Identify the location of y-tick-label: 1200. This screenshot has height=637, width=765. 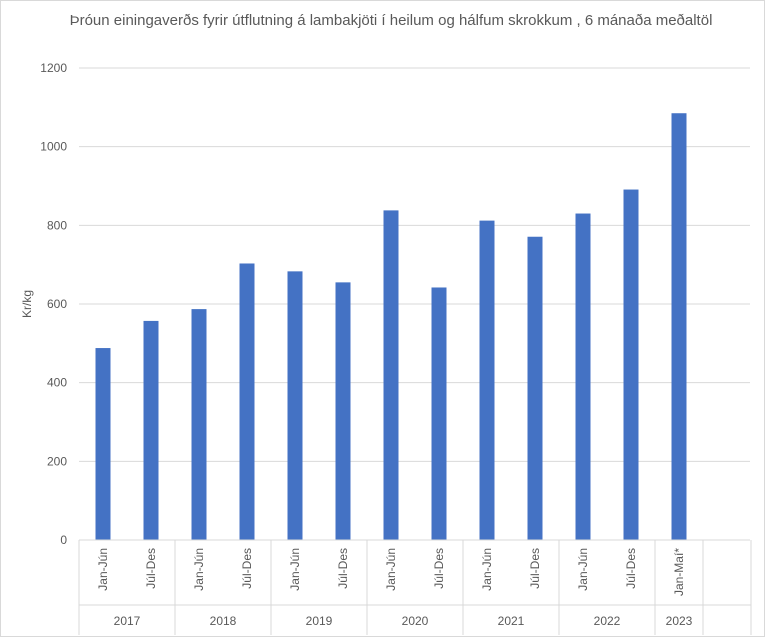
(53, 68).